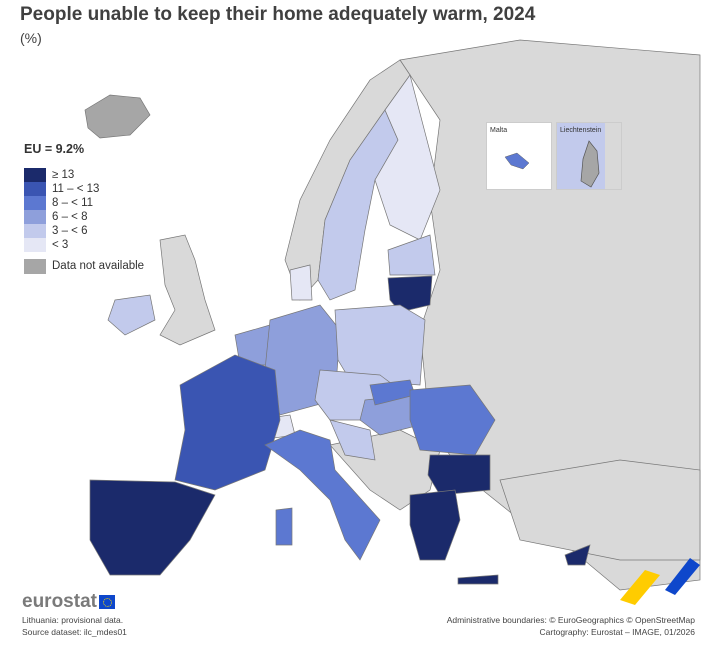 This screenshot has width=711, height=668. What do you see at coordinates (98, 266) in the screenshot?
I see `legend-label: Data not available` at bounding box center [98, 266].